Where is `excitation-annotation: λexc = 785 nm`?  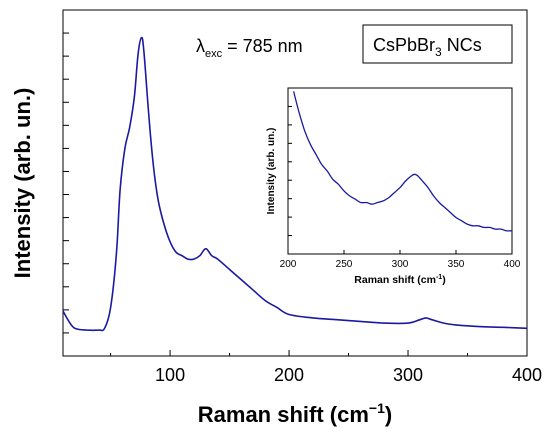
excitation-annotation: λexc = 785 nm is located at coordinates (249, 48).